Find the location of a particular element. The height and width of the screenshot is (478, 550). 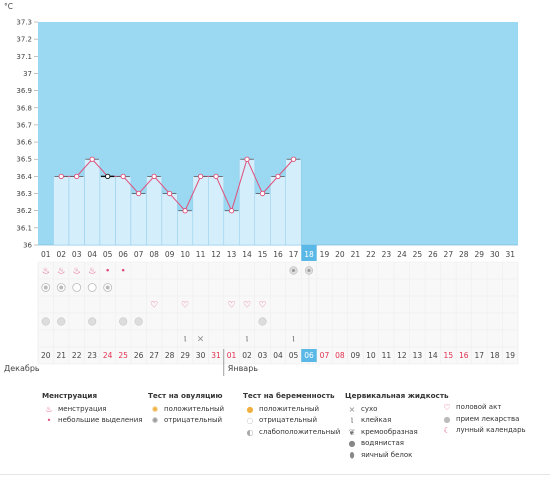

legend-label: сухо is located at coordinates (369, 408).